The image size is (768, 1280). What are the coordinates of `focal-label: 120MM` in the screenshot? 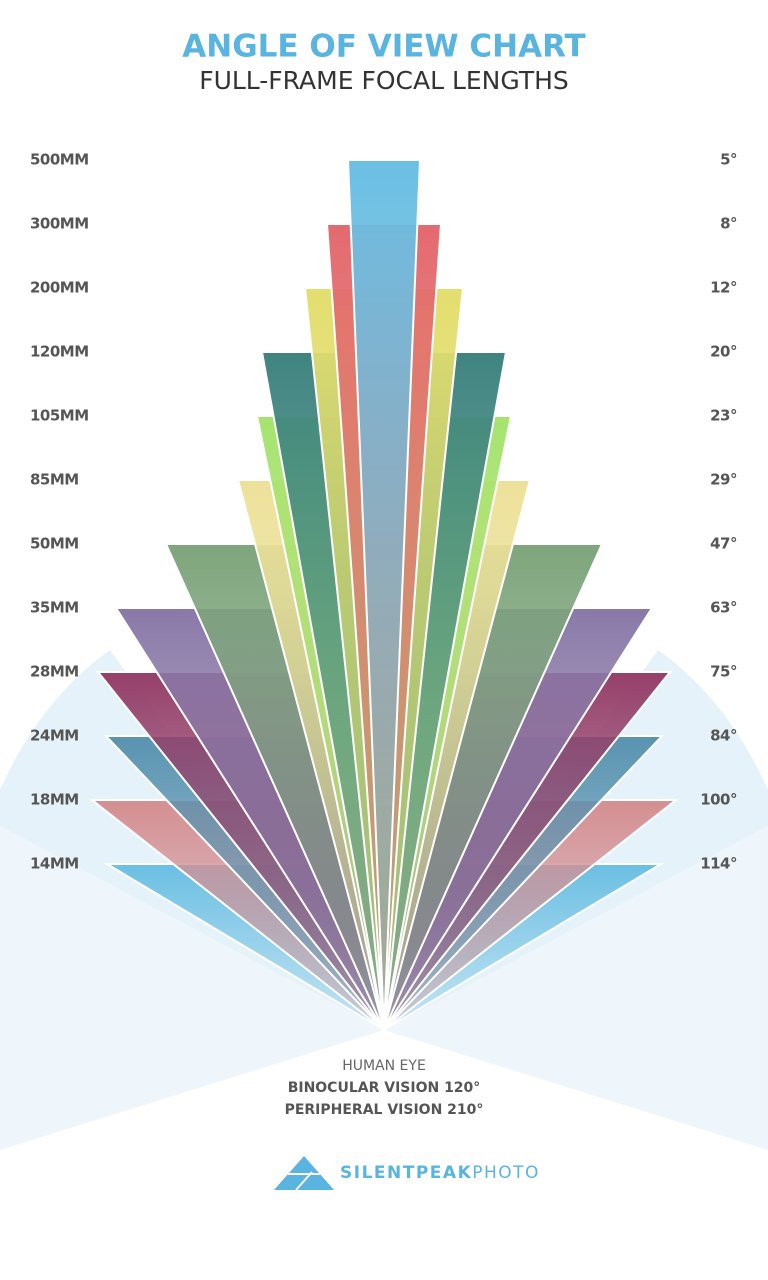 It's located at (59, 352).